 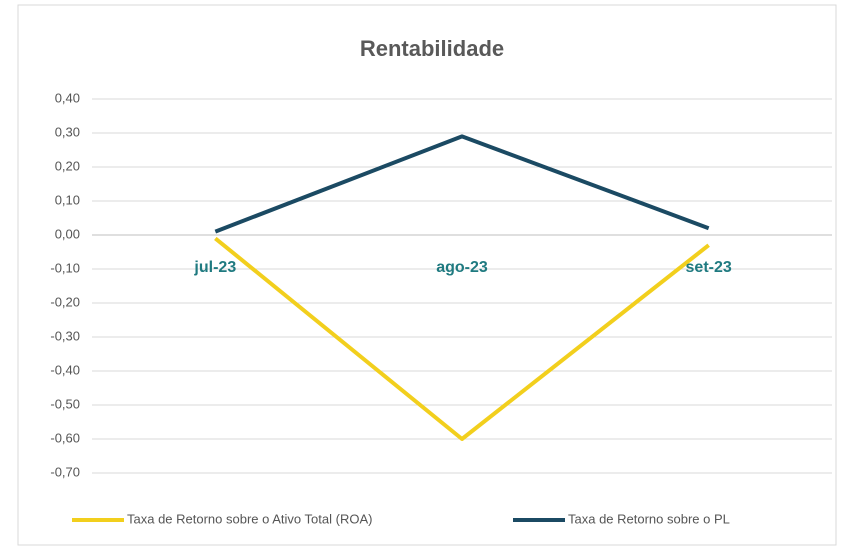 What do you see at coordinates (462, 184) in the screenshot?
I see `series-line` at bounding box center [462, 184].